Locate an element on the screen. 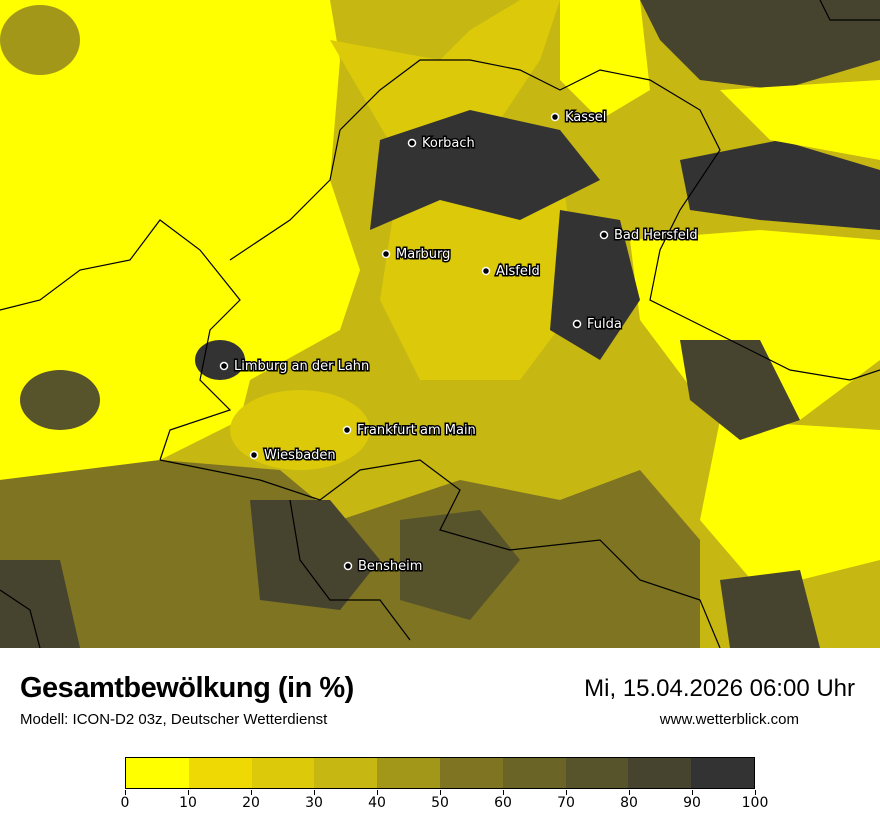 This screenshot has width=880, height=830. legend-colorbar is located at coordinates (440, 773).